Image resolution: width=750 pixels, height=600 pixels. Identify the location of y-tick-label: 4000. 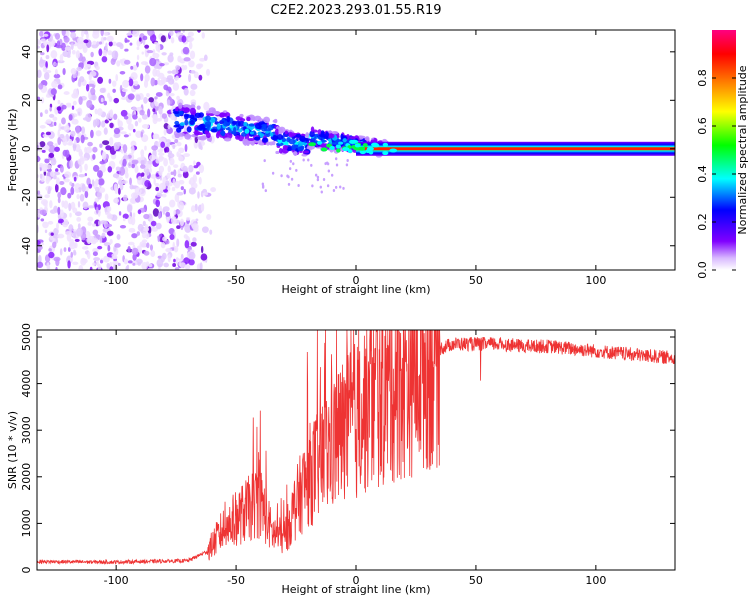
(26, 384).